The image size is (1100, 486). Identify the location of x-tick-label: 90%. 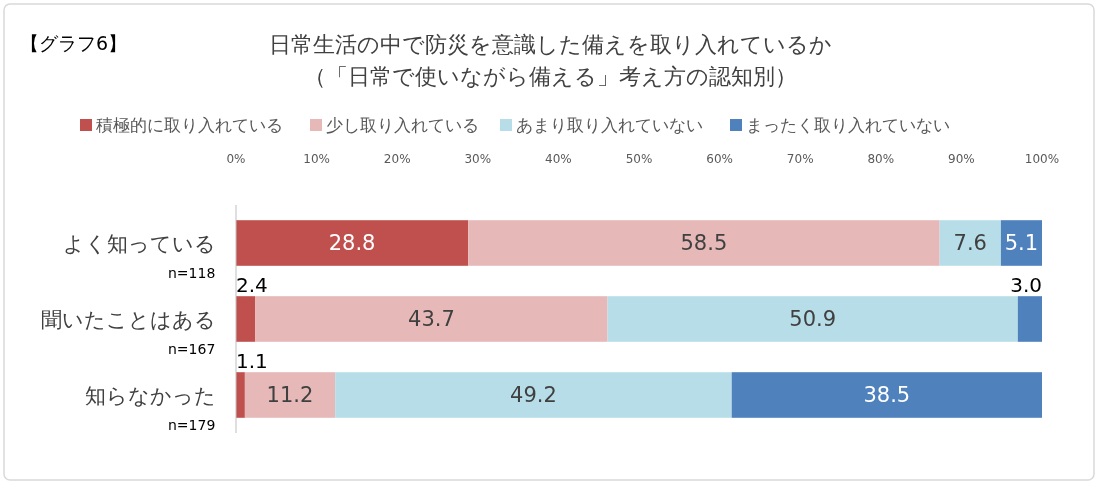
(961, 159).